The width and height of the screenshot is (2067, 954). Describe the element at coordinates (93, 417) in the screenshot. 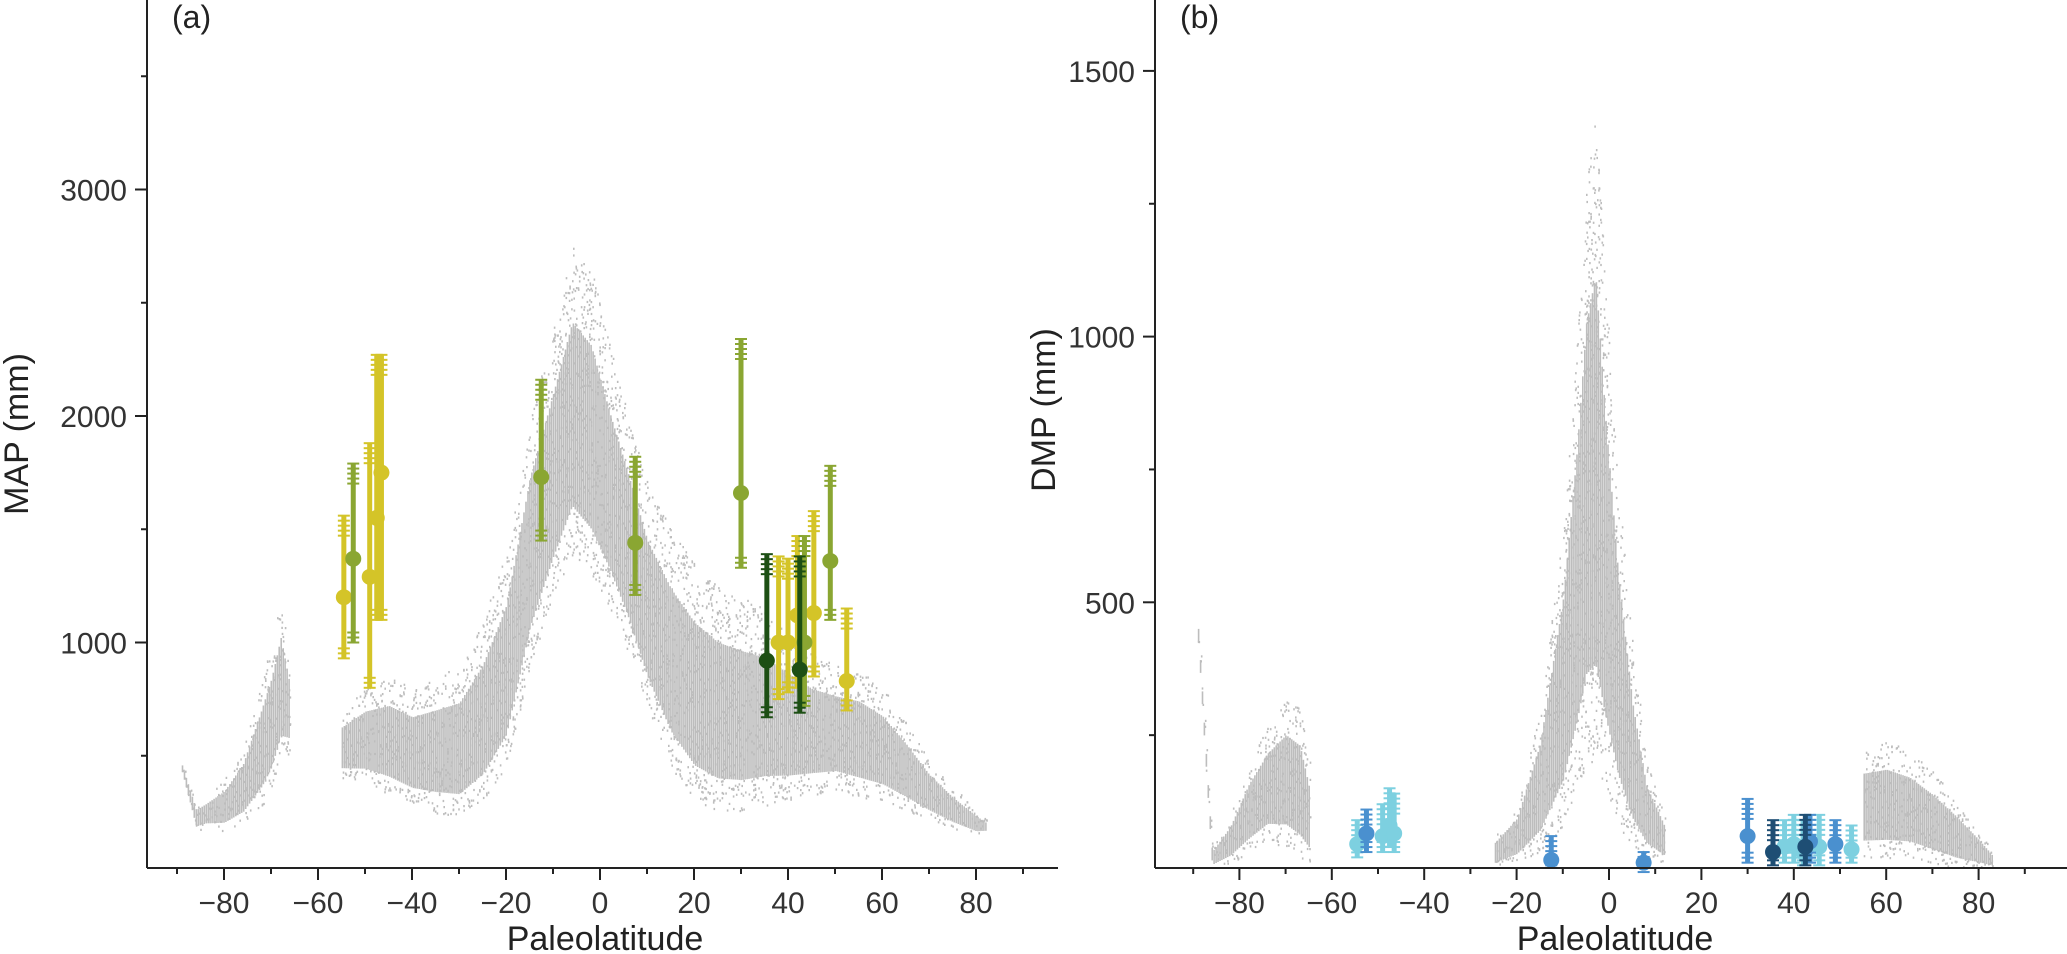

I see `y-tick-label: 2000` at that location.